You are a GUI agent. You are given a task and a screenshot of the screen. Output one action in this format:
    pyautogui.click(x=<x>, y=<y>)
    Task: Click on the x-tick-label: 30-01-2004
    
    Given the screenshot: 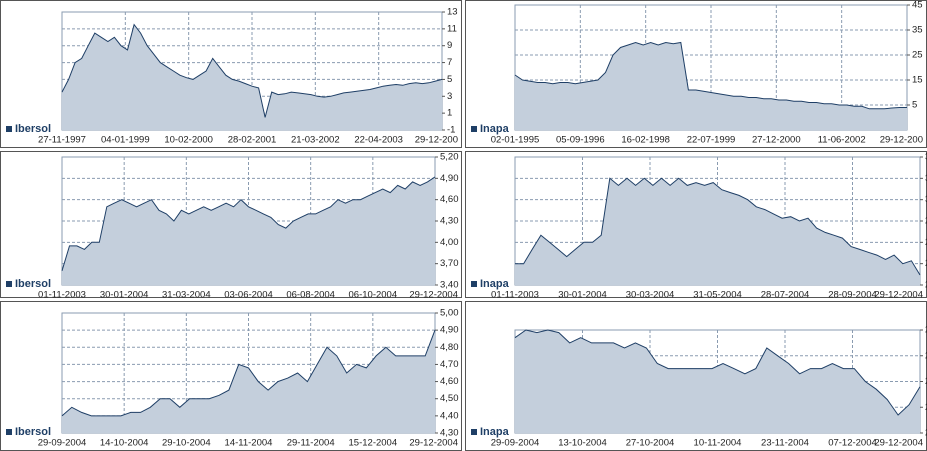 What is the action you would take?
    pyautogui.click(x=582, y=295)
    